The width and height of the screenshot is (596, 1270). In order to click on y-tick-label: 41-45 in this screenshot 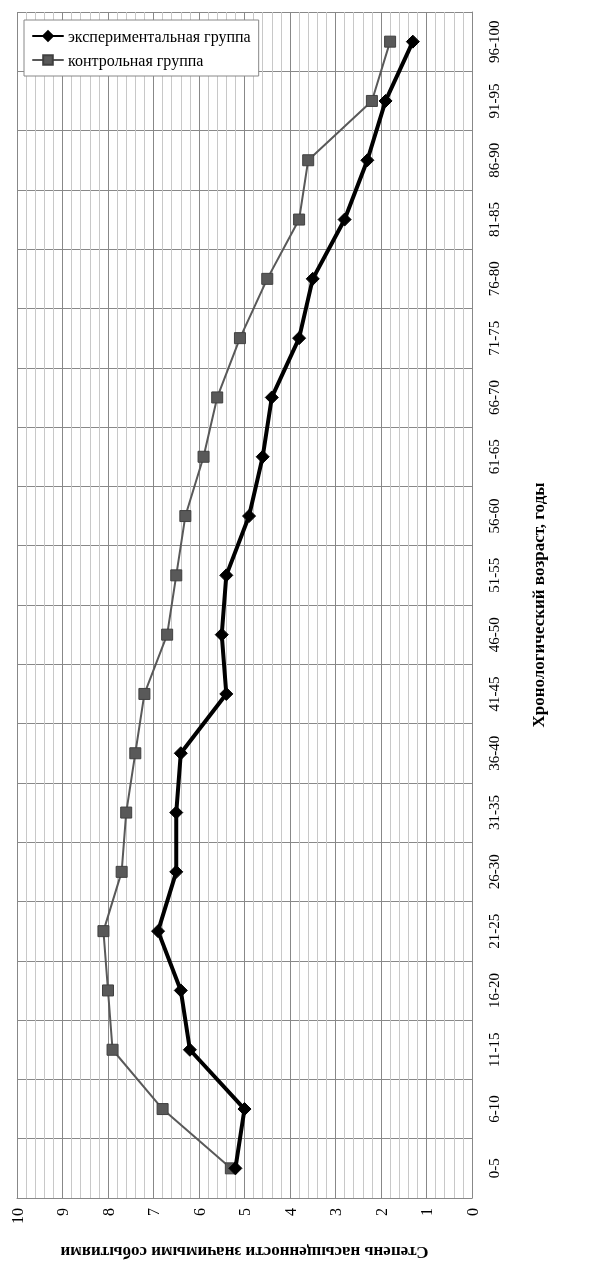, I will do `click(493, 694)`.